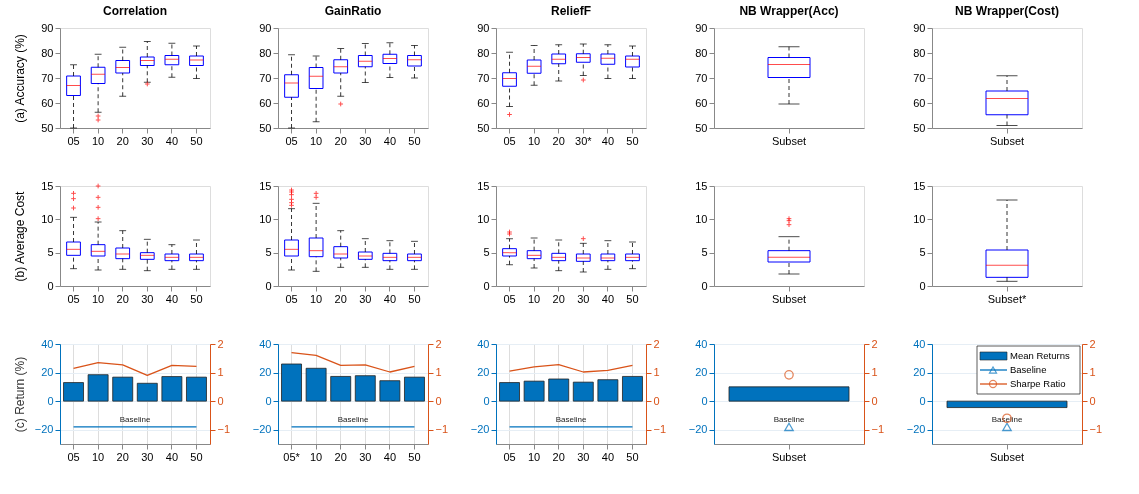  Describe the element at coordinates (1040, 355) in the screenshot. I see `legend-label: Mean Returns` at that location.